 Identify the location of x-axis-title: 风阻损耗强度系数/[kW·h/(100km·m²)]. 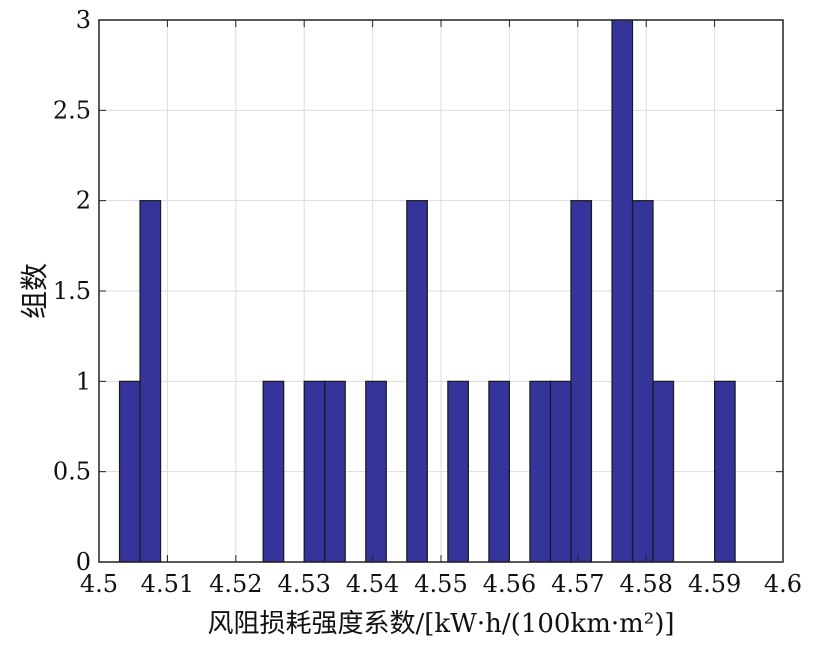
(441, 624).